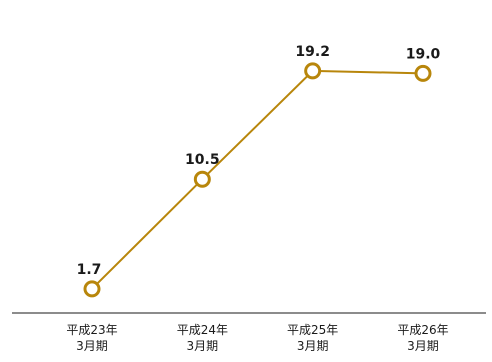 Image resolution: width=492 pixels, height=362 pixels. I want to click on data-label: 1.7, so click(89, 270).